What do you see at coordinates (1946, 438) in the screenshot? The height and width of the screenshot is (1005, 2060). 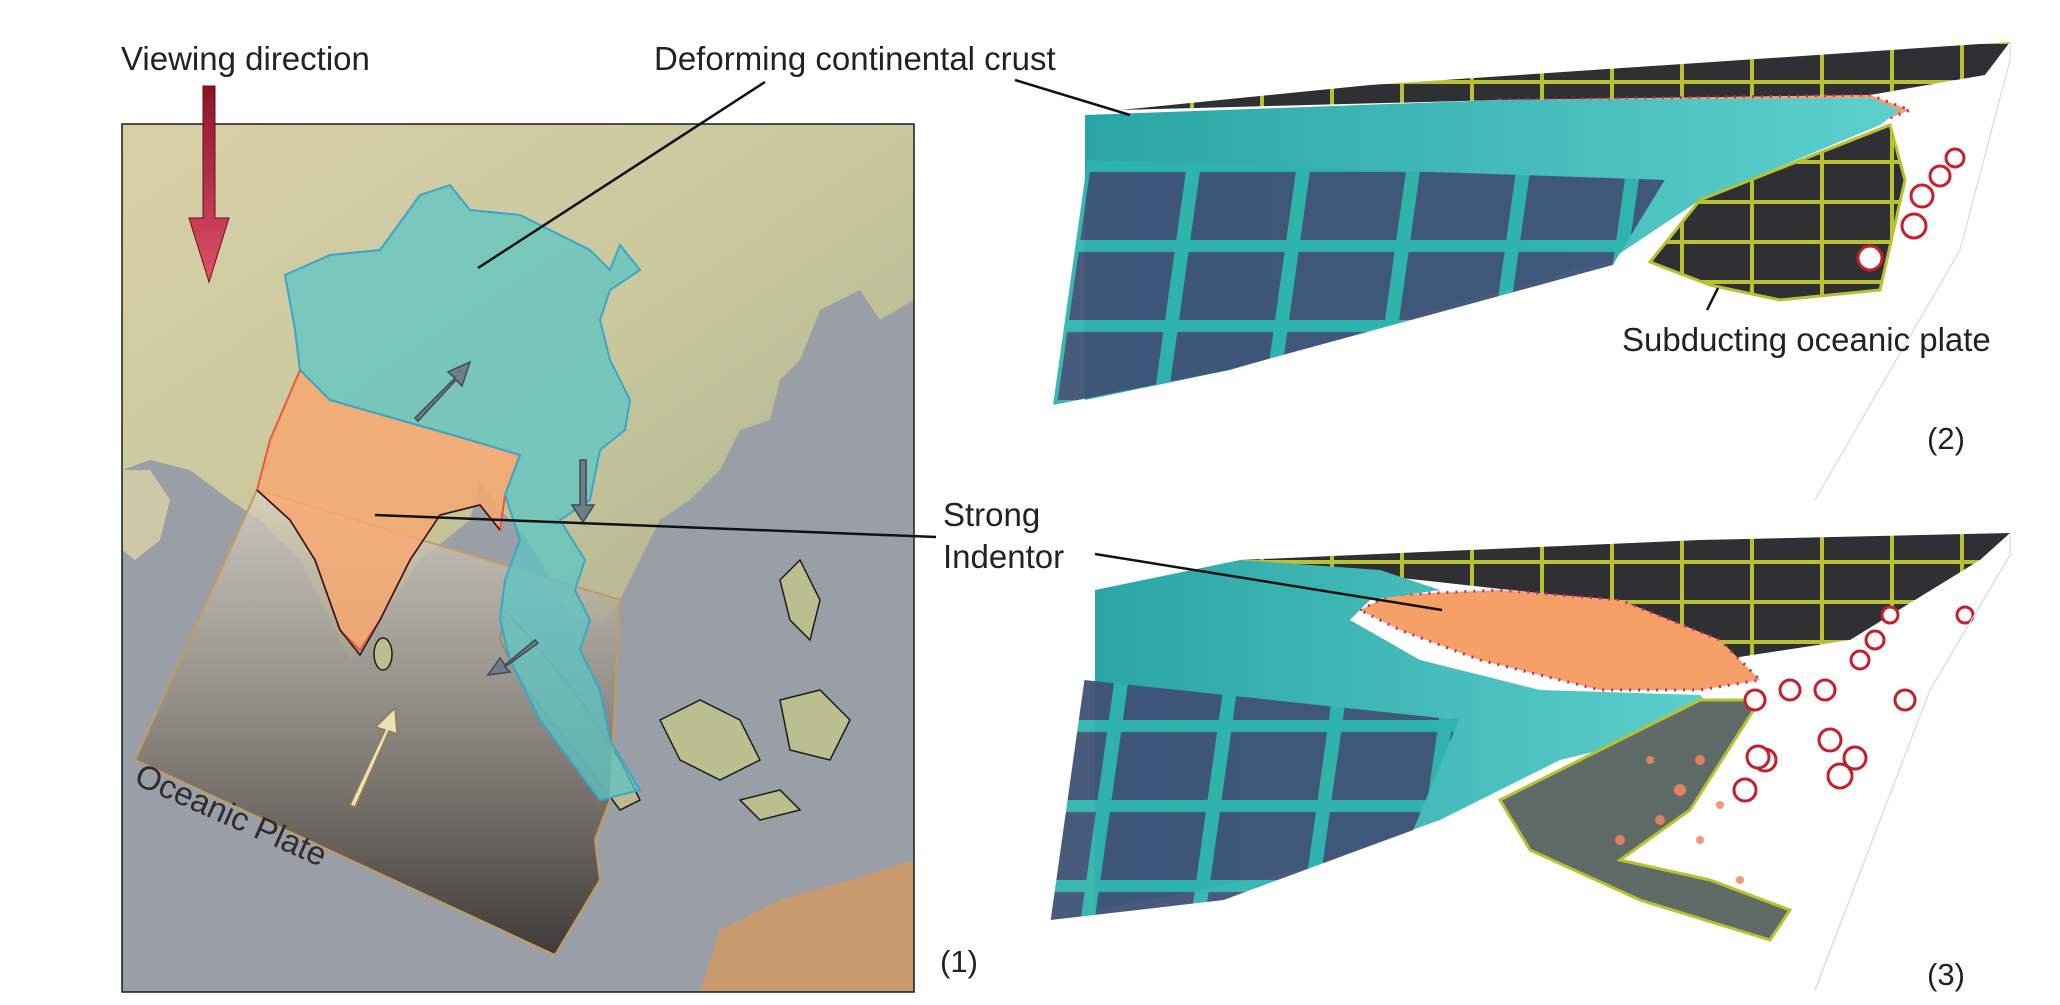 I see `panel-number-2: (2)` at bounding box center [1946, 438].